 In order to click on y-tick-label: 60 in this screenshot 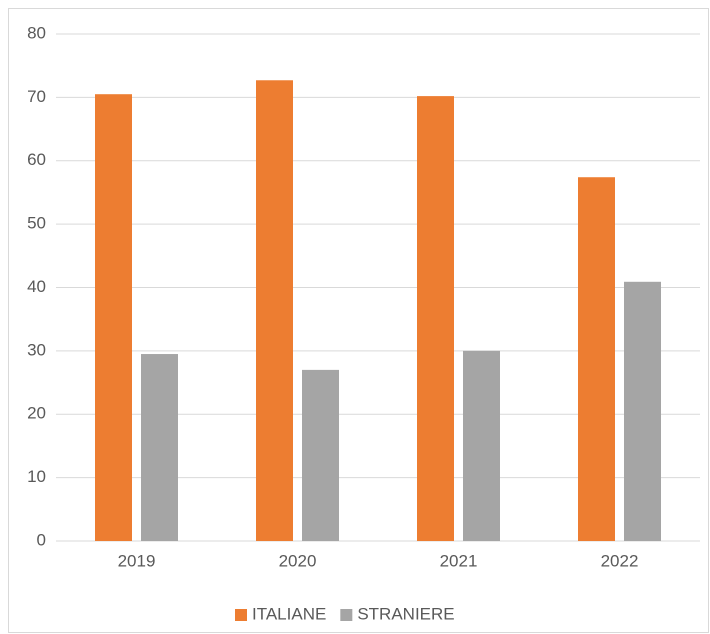, I will do `click(36, 159)`.